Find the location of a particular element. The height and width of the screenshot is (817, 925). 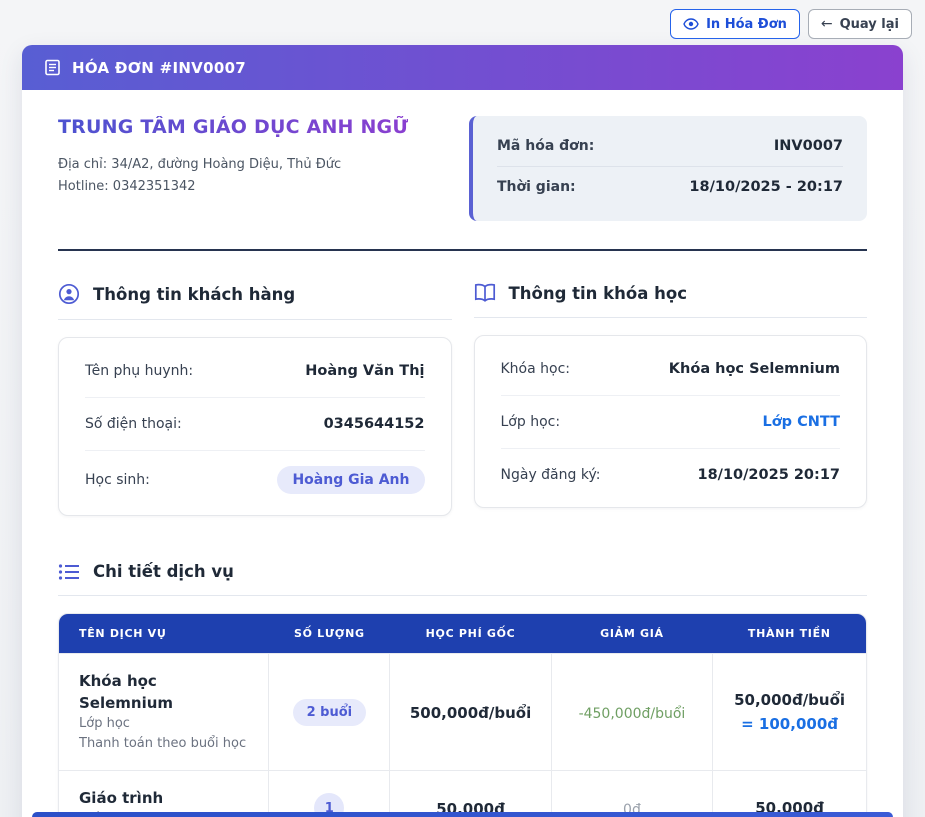

register-date-value: 18/10/2025 20:17 is located at coordinates (768, 475).